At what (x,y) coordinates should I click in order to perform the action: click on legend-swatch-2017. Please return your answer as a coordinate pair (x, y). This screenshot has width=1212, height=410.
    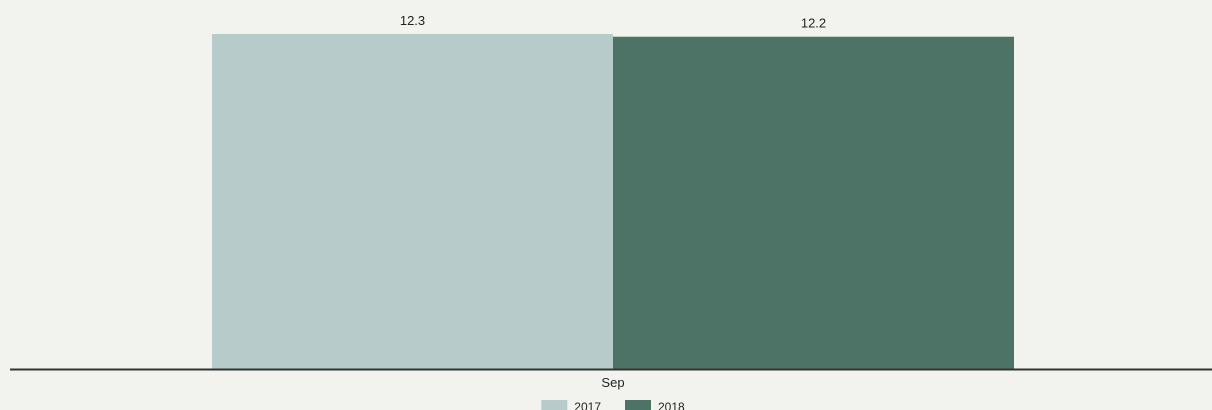
    Looking at the image, I should click on (554, 405).